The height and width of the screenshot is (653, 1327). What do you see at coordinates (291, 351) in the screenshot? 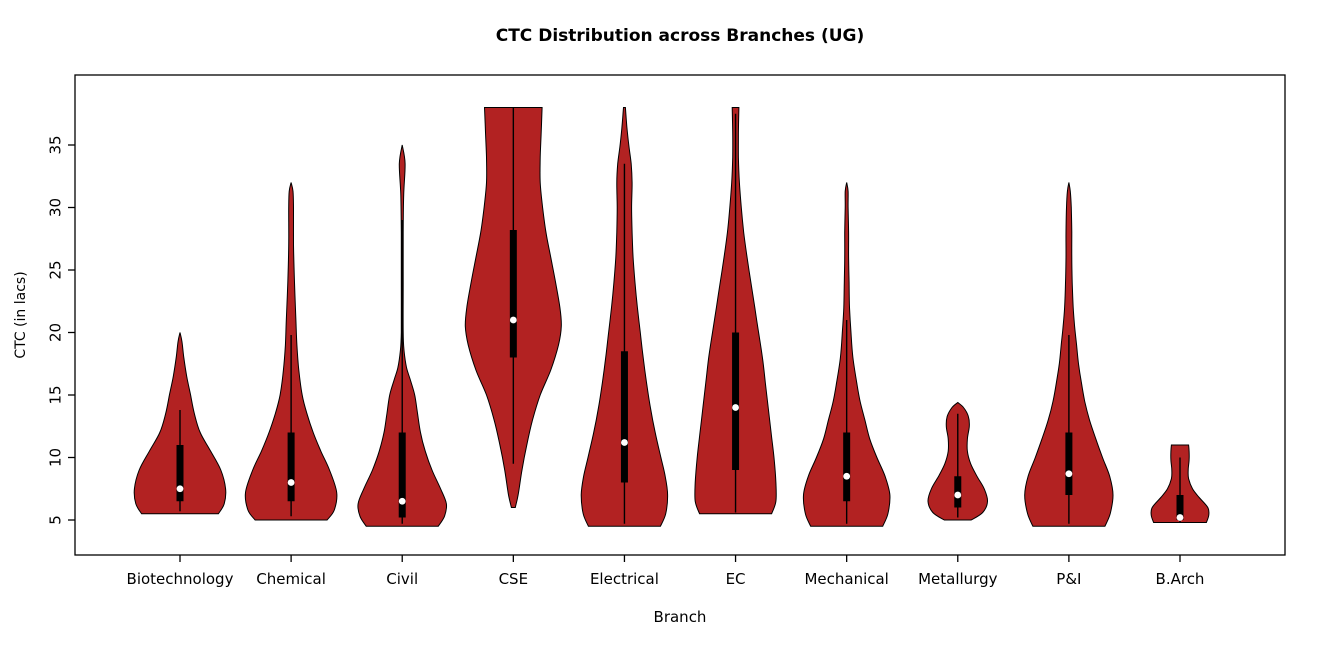
I see `violin-chemical` at bounding box center [291, 351].